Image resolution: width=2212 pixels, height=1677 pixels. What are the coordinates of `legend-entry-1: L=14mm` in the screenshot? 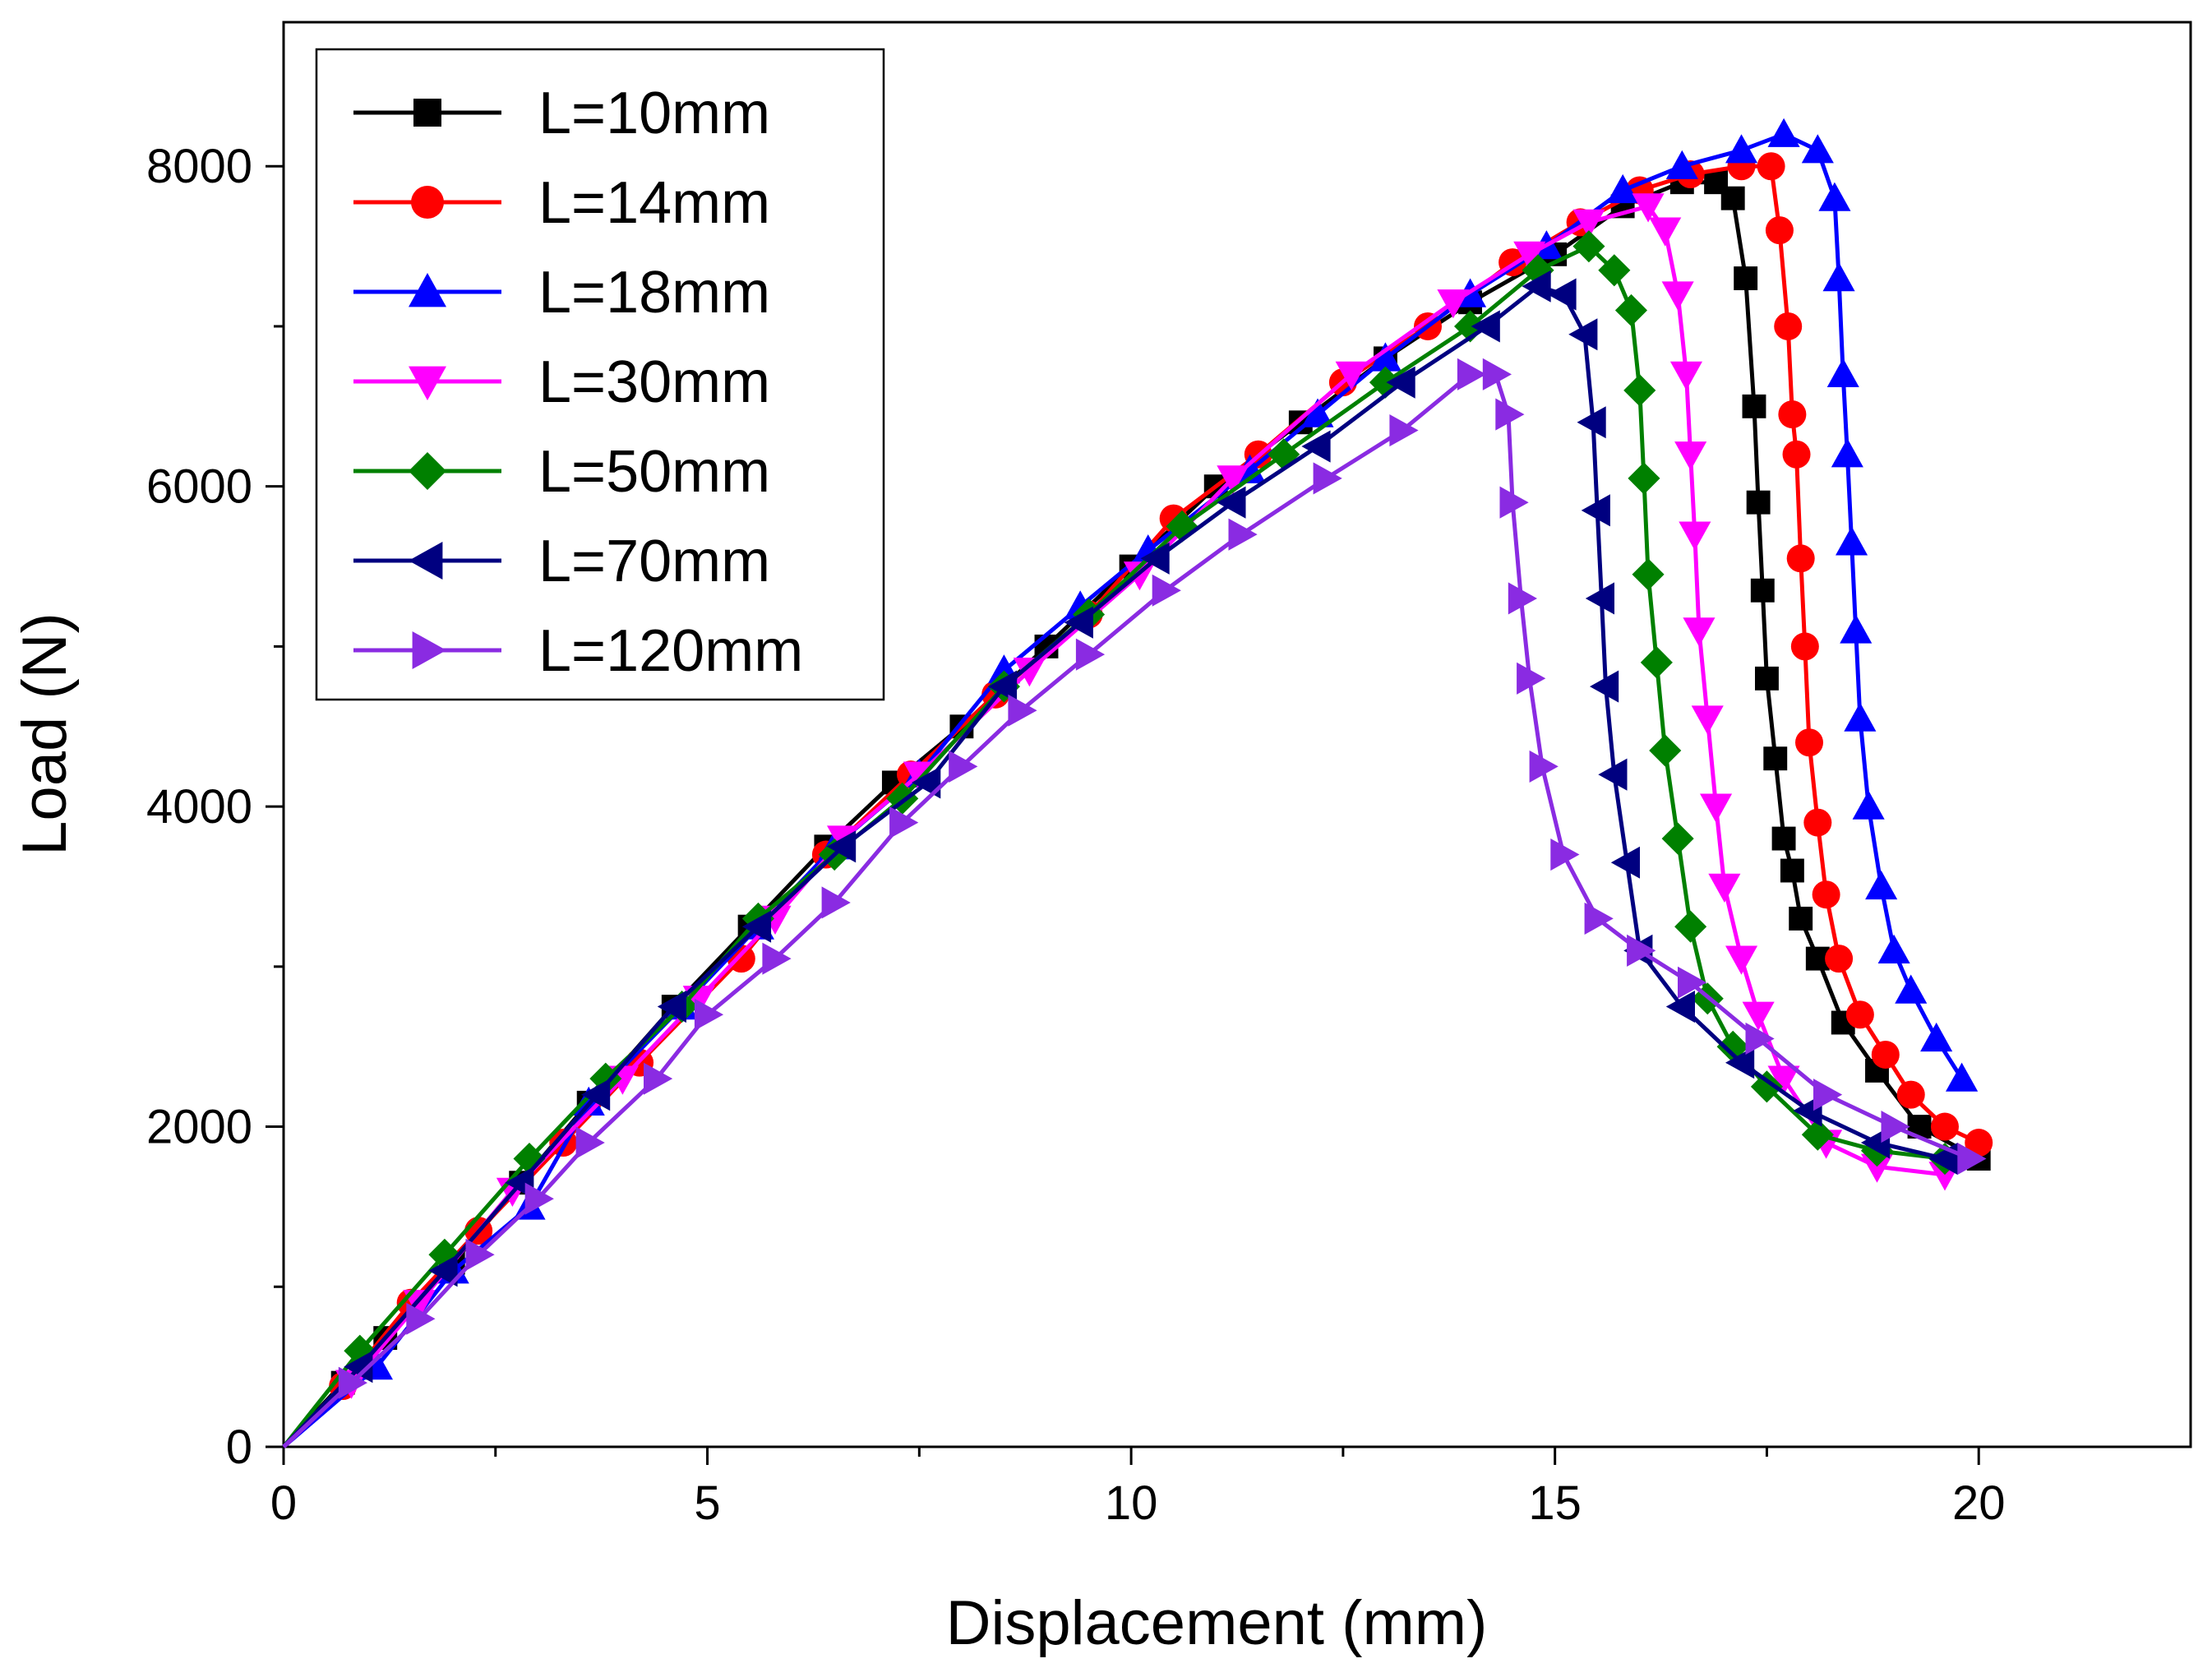 It's located at (561, 203).